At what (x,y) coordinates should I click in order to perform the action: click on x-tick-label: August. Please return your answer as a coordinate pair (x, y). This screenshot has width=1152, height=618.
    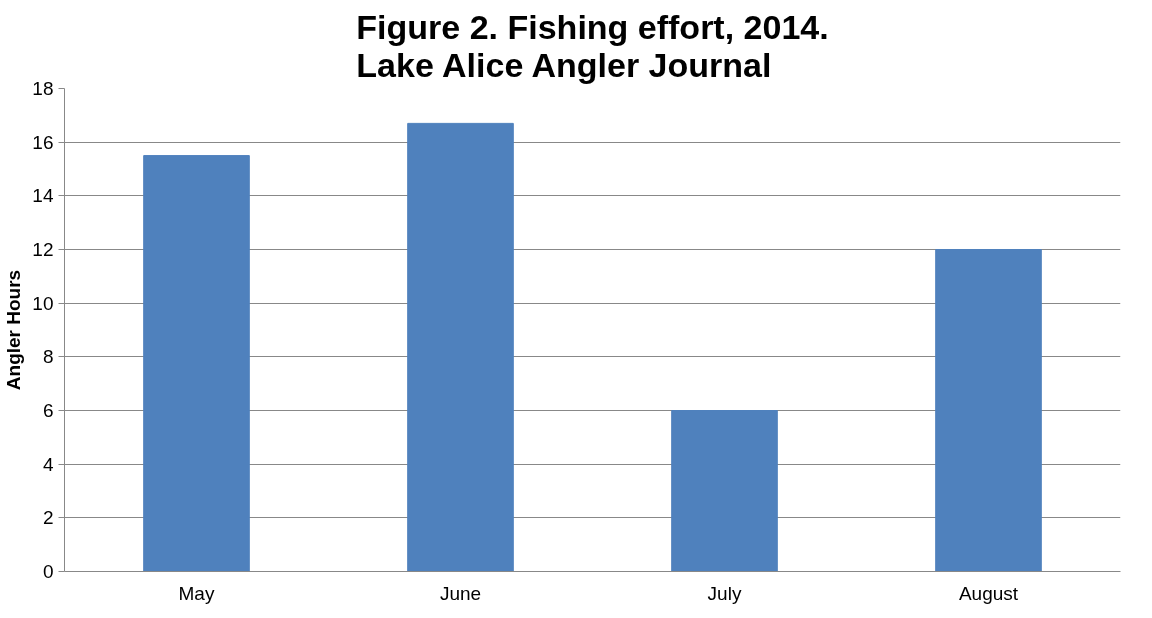
    Looking at the image, I should click on (988, 593).